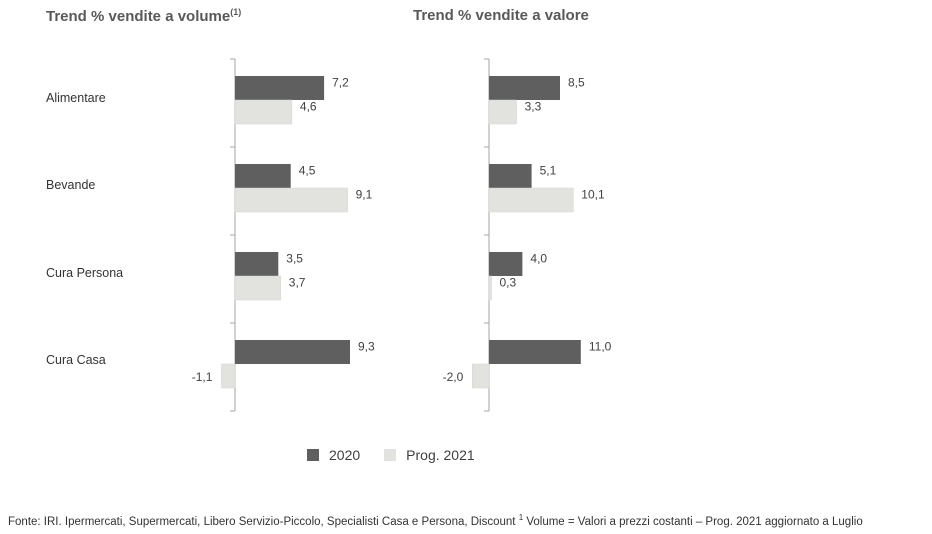 The width and height of the screenshot is (932, 534). What do you see at coordinates (307, 171) in the screenshot?
I see `data-label-volume-2020-bevande: 4,5` at bounding box center [307, 171].